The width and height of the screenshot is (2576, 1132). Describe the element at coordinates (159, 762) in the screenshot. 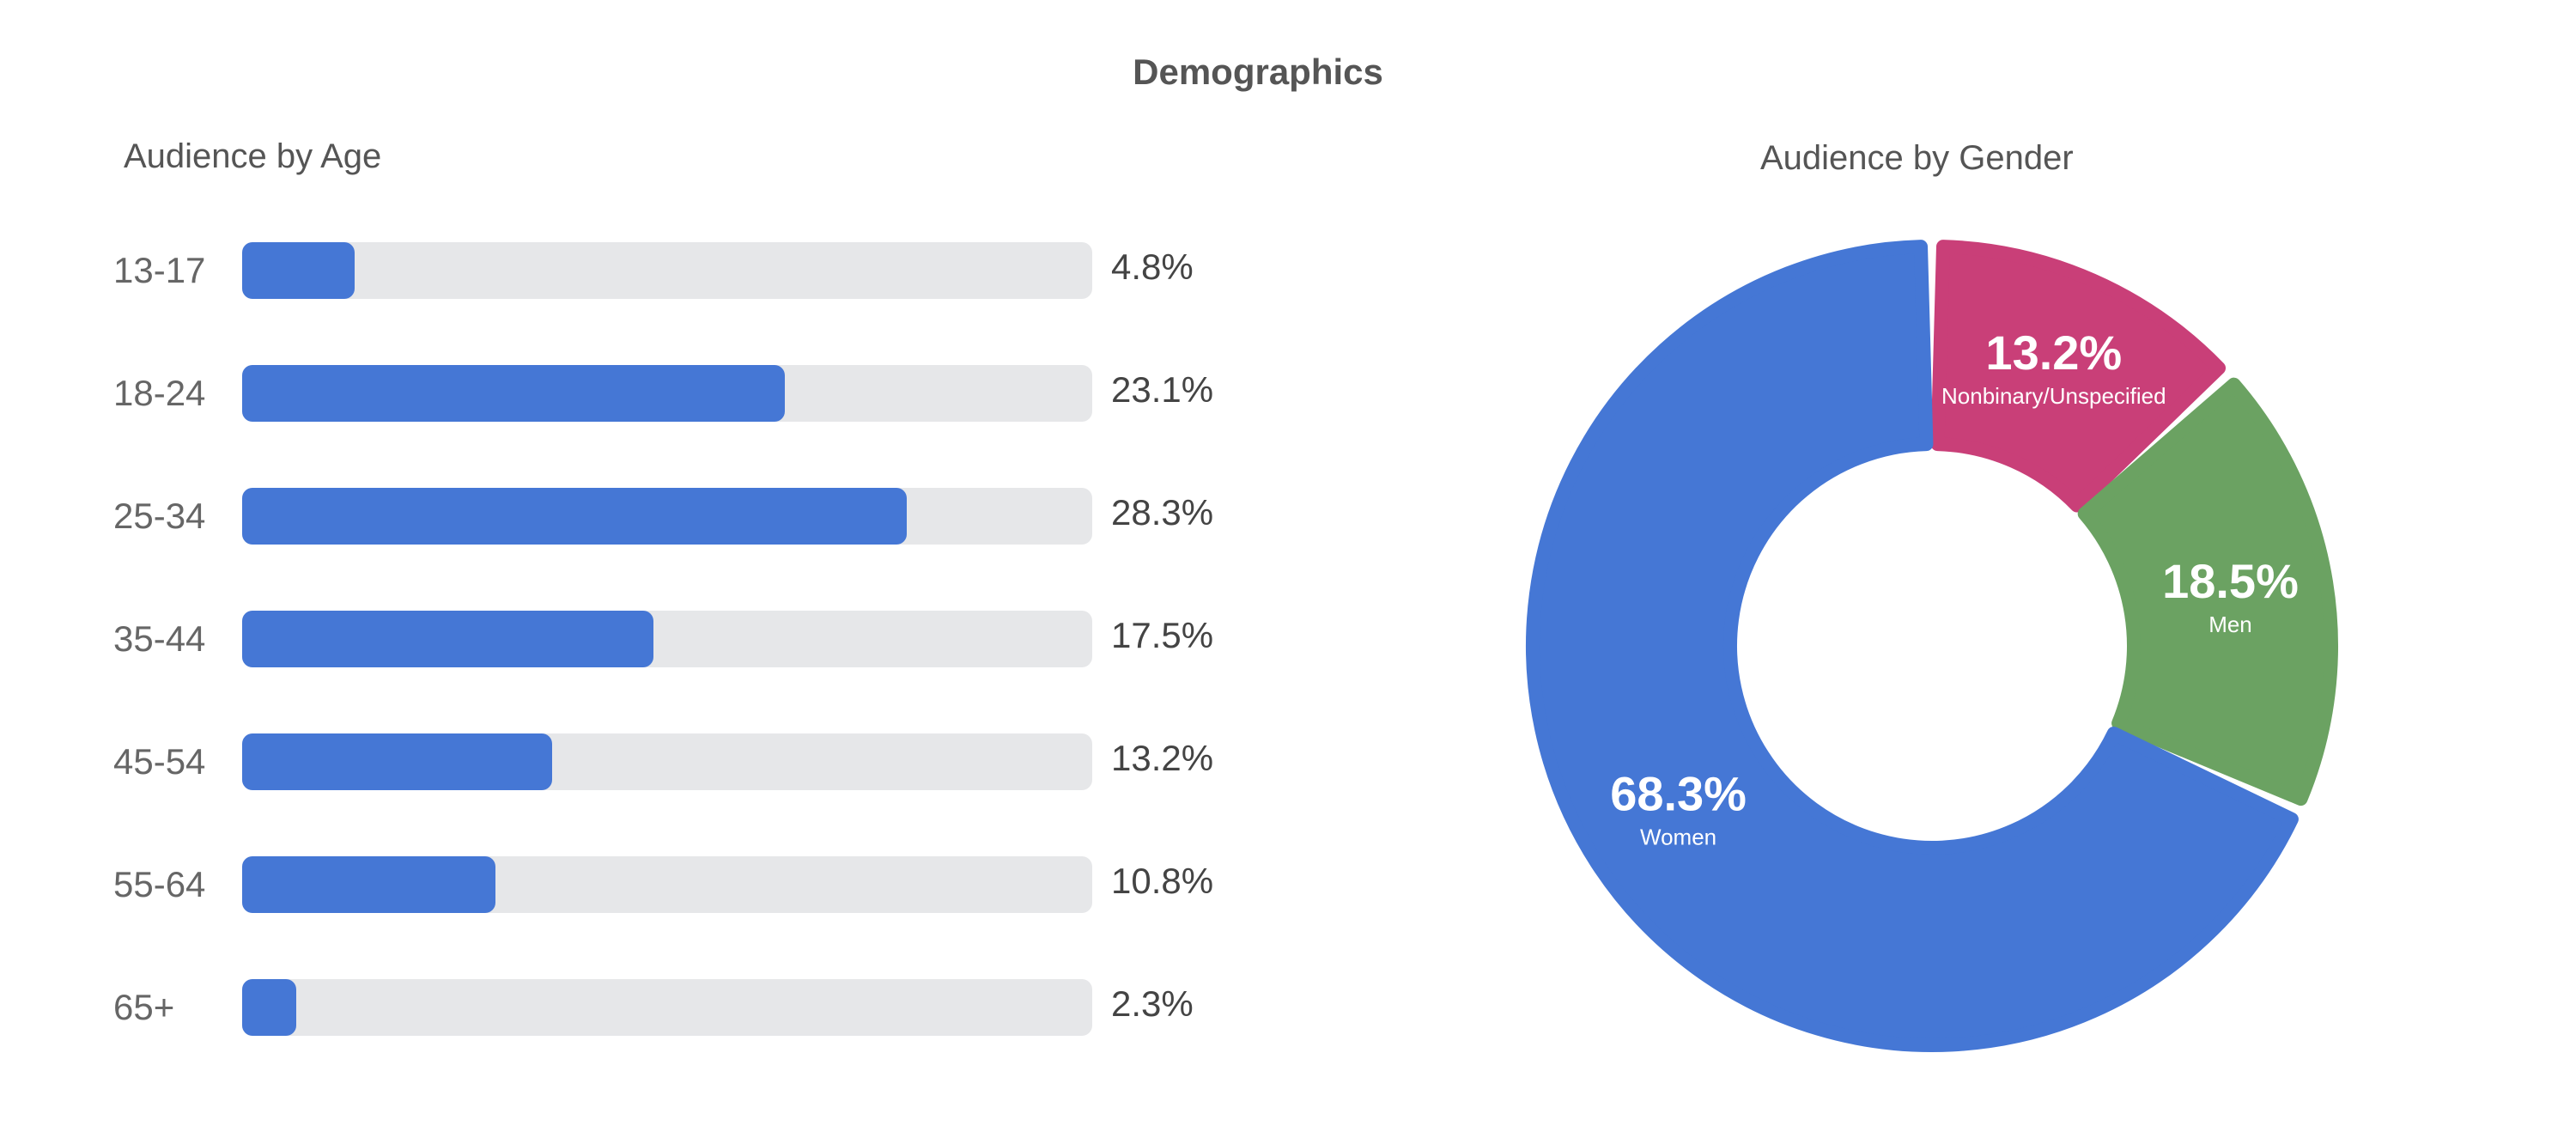

I see `age-category-label: 45-54` at that location.